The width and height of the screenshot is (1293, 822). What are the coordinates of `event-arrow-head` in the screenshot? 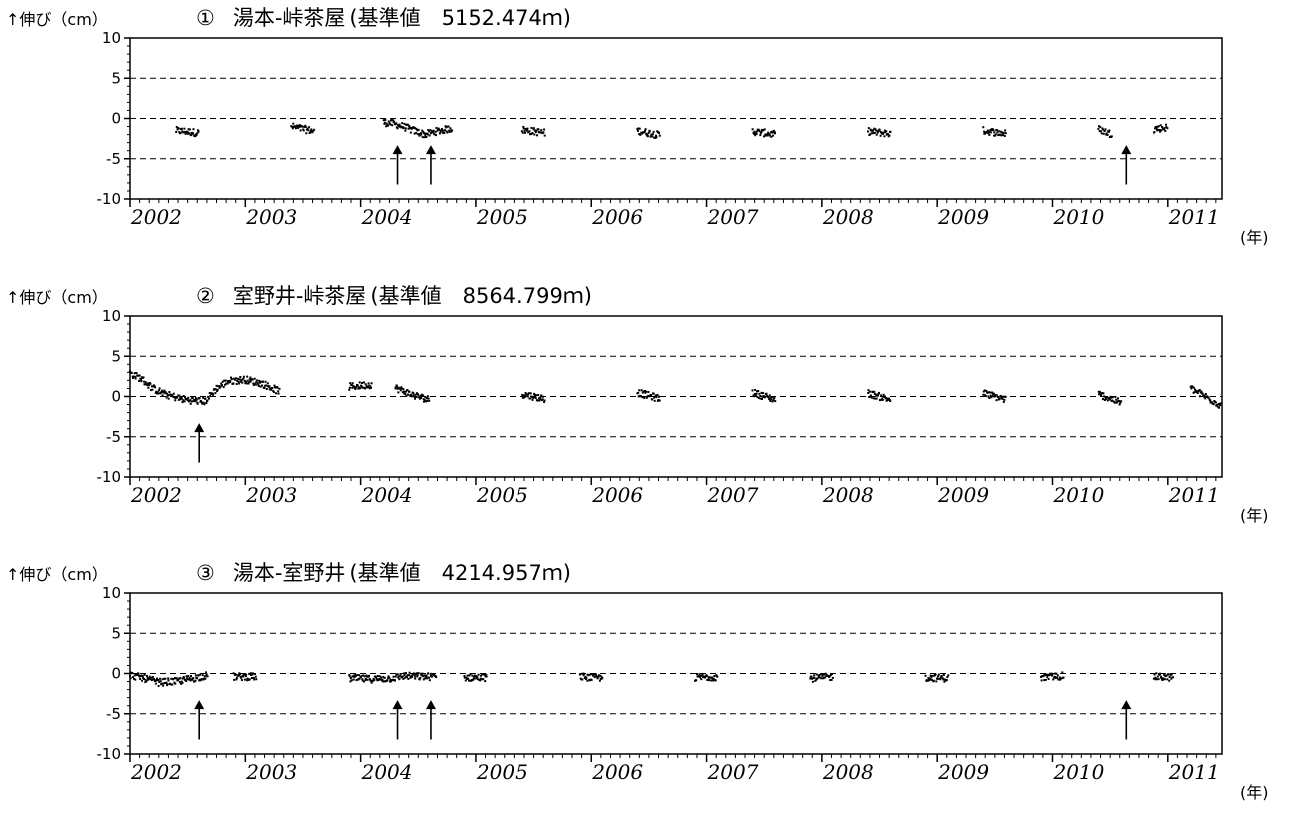 It's located at (1126, 150).